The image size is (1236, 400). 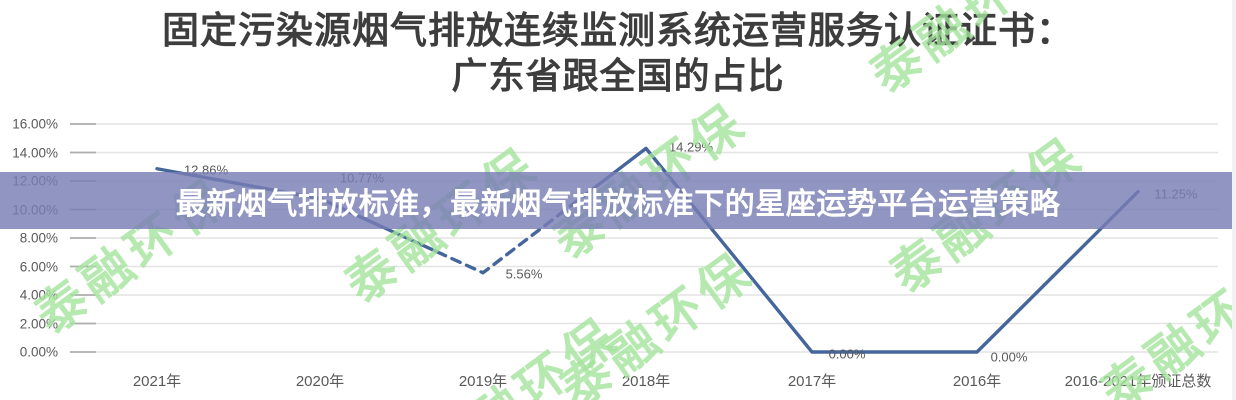 I want to click on y-tick-label: 6.00%, so click(x=38, y=266).